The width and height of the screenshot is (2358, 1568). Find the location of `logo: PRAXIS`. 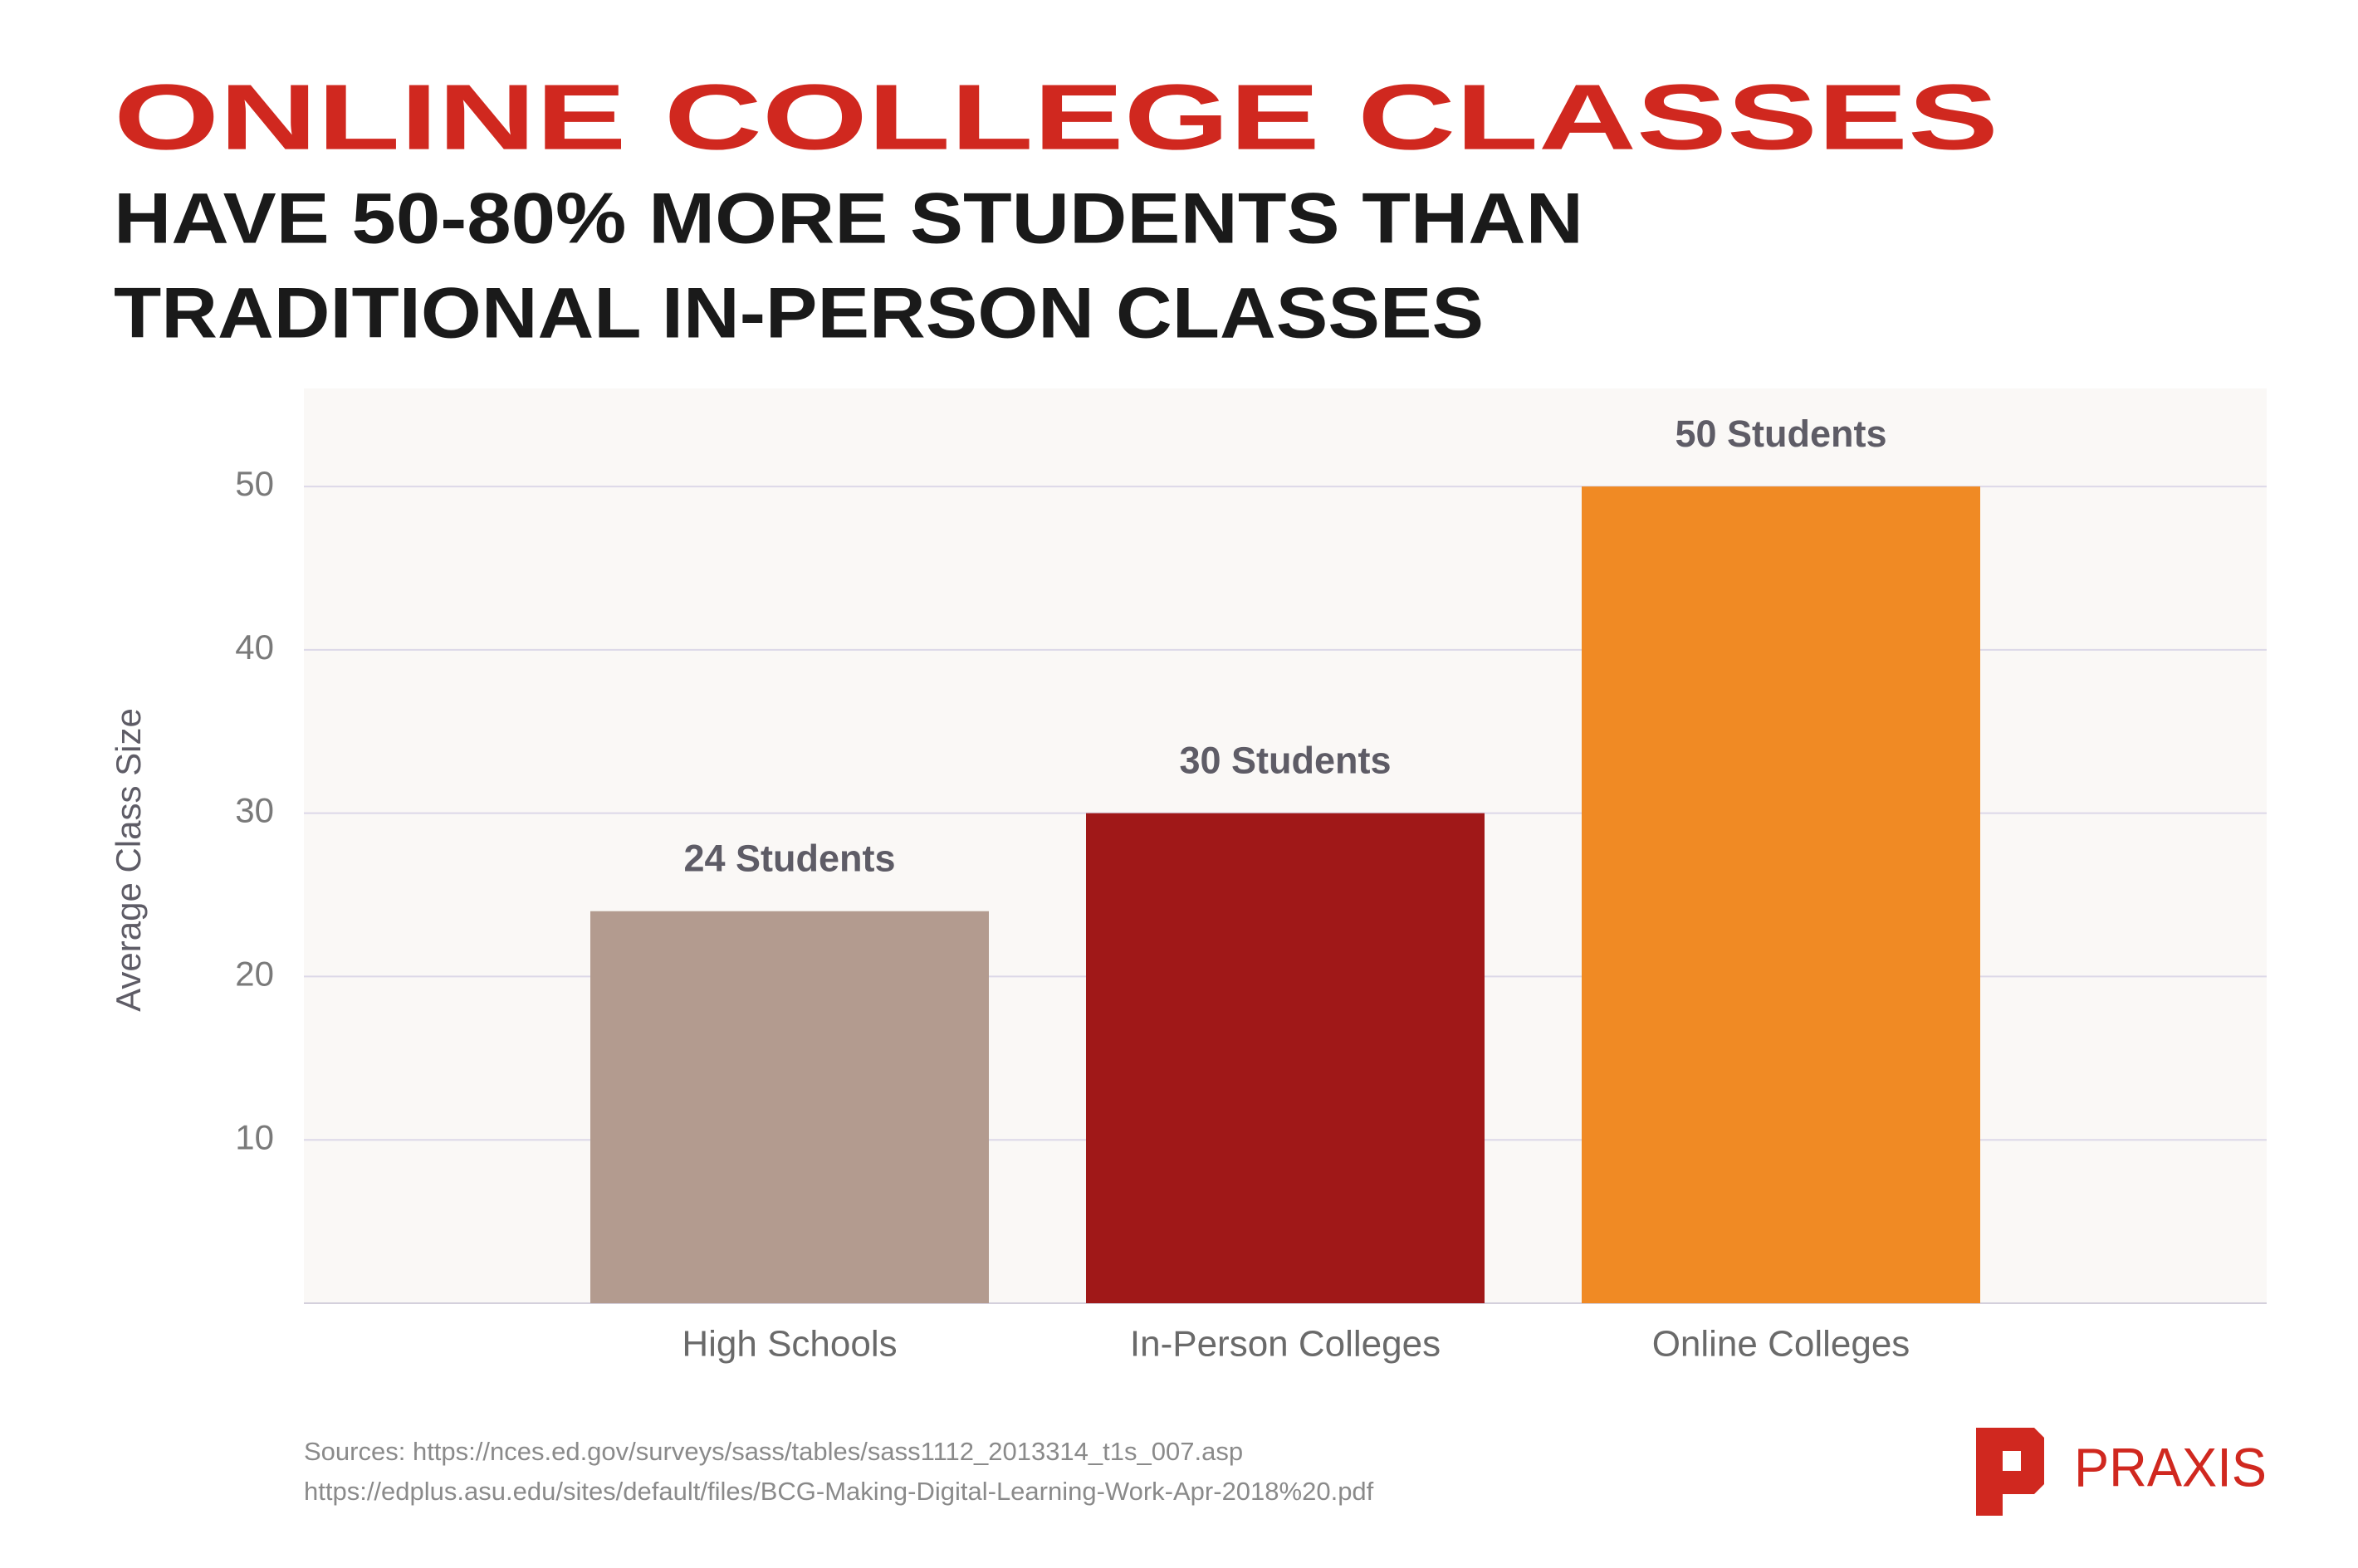

logo: PRAXIS is located at coordinates (2122, 1472).